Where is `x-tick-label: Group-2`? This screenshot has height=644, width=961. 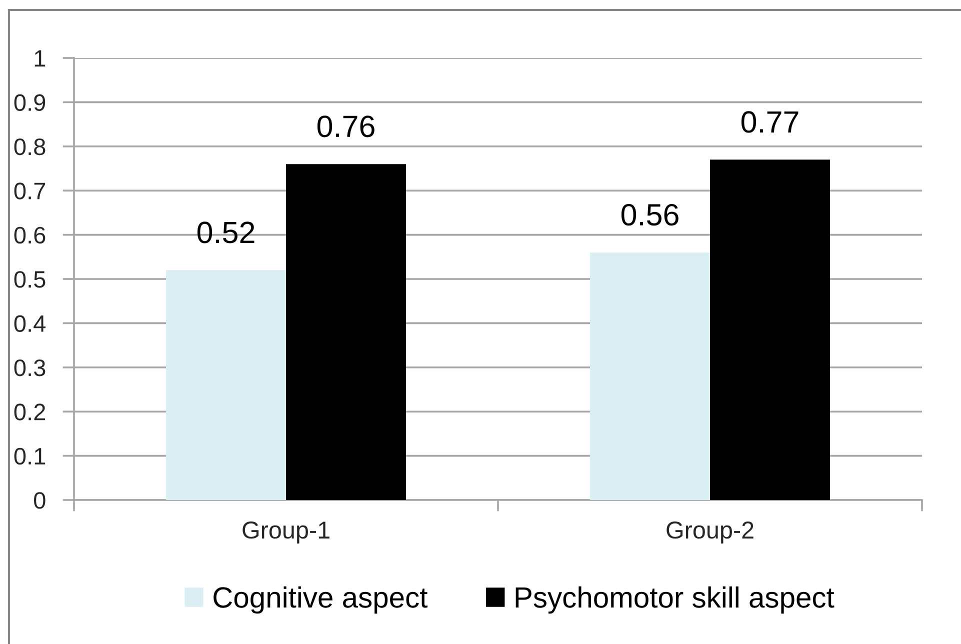
x-tick-label: Group-2 is located at coordinates (710, 532).